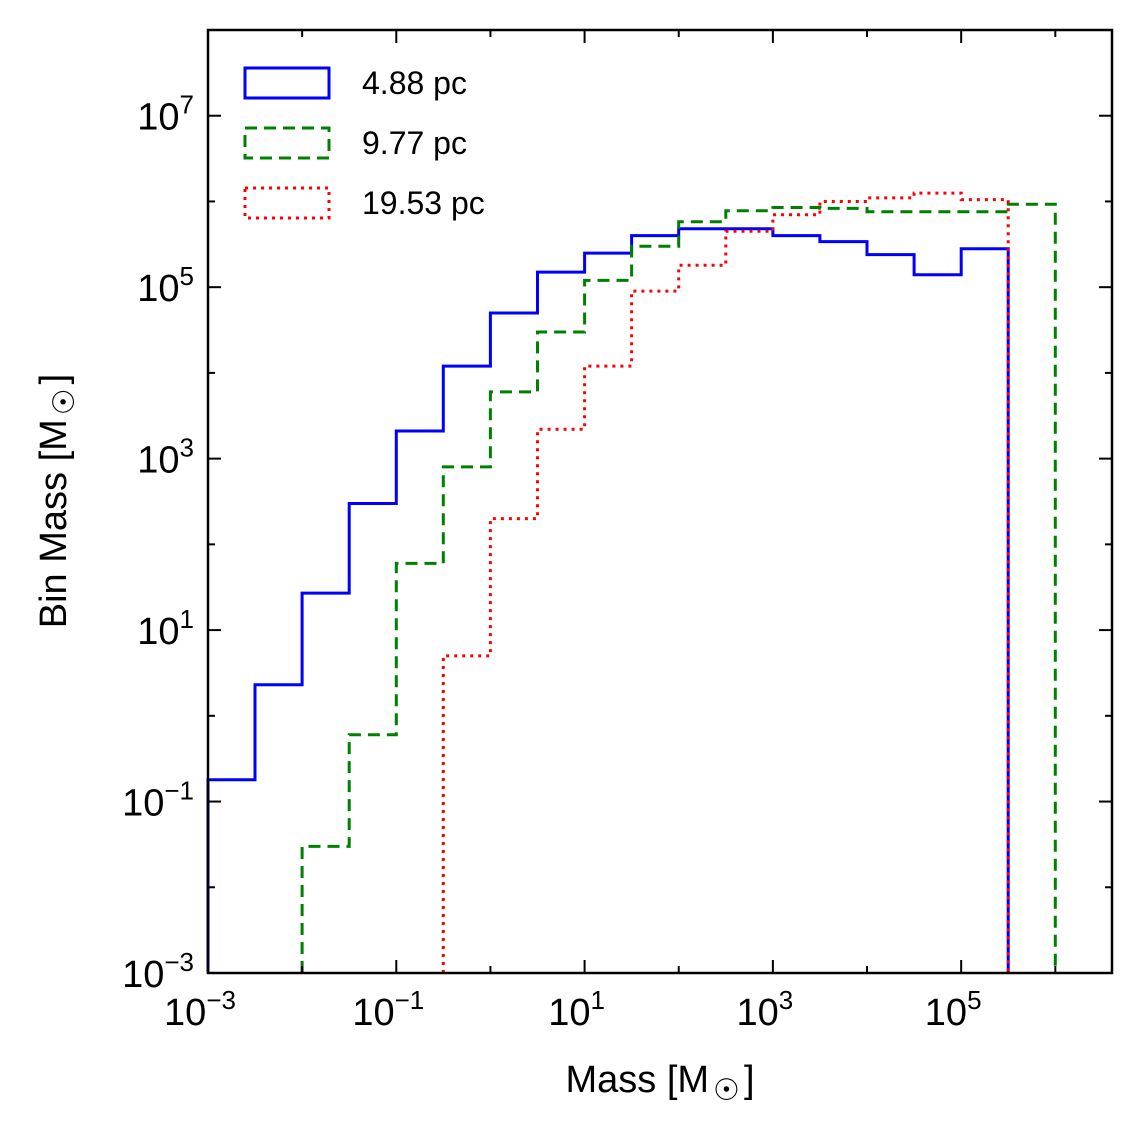  I want to click on y-tick-label: 10³, so click(165, 457).